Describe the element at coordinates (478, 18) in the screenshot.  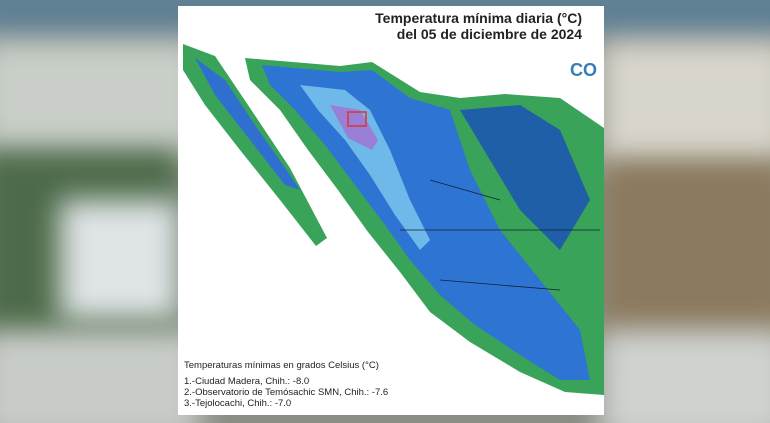
I see `title-line: Temperatura mínima diaria (°C)` at that location.